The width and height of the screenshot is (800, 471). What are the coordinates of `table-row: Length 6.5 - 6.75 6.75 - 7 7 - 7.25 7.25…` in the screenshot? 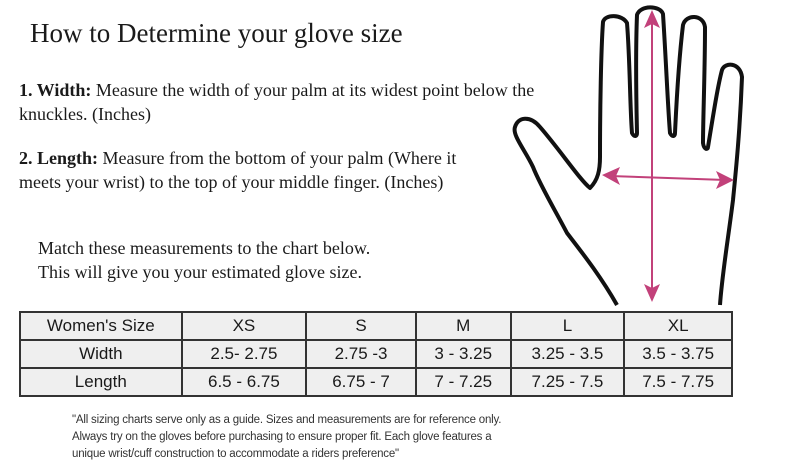 It's located at (376, 382).